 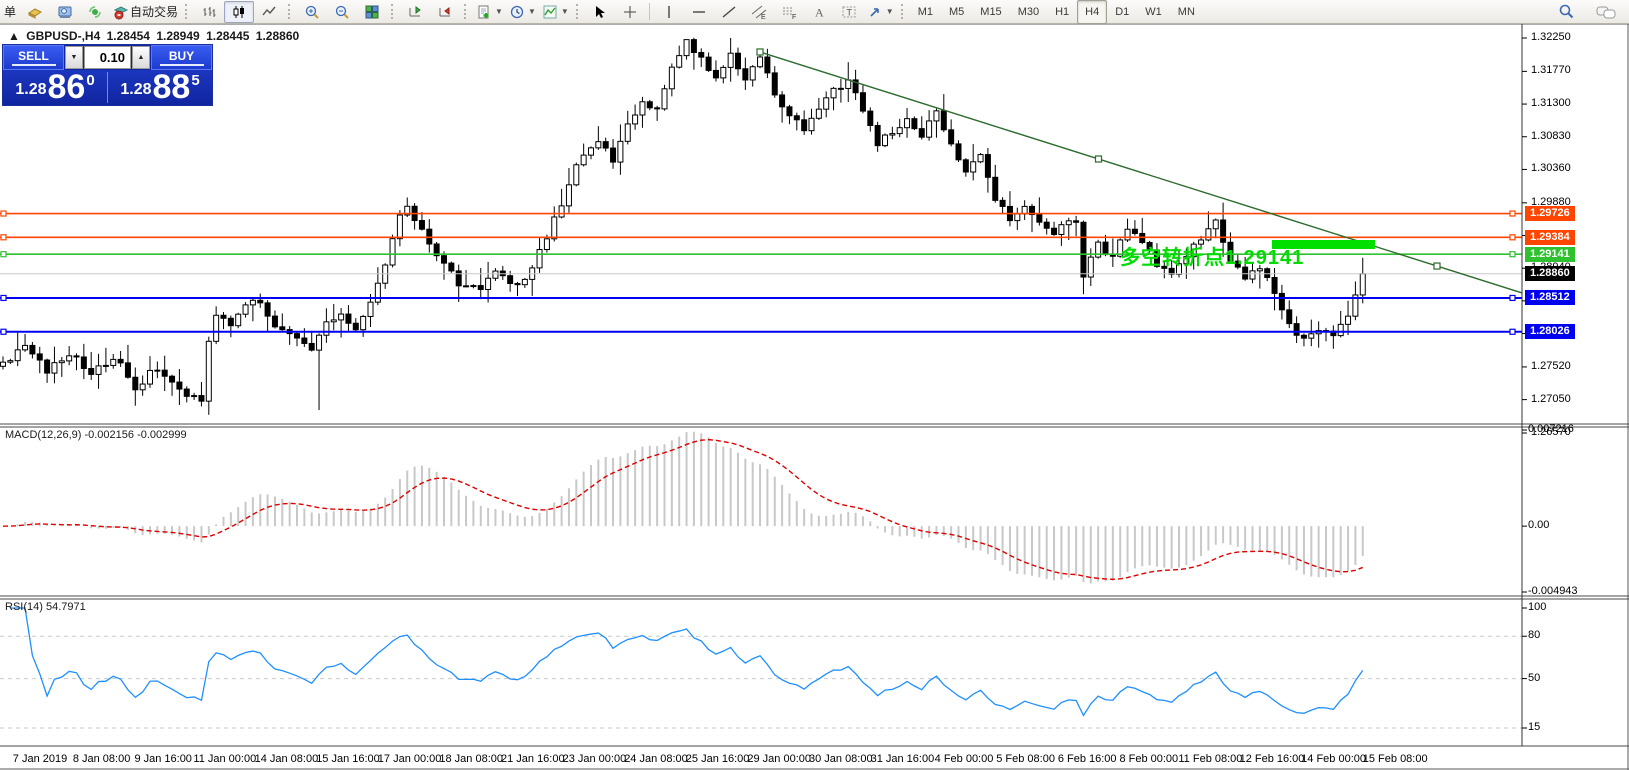 I want to click on sell-underline, so click(x=33, y=65).